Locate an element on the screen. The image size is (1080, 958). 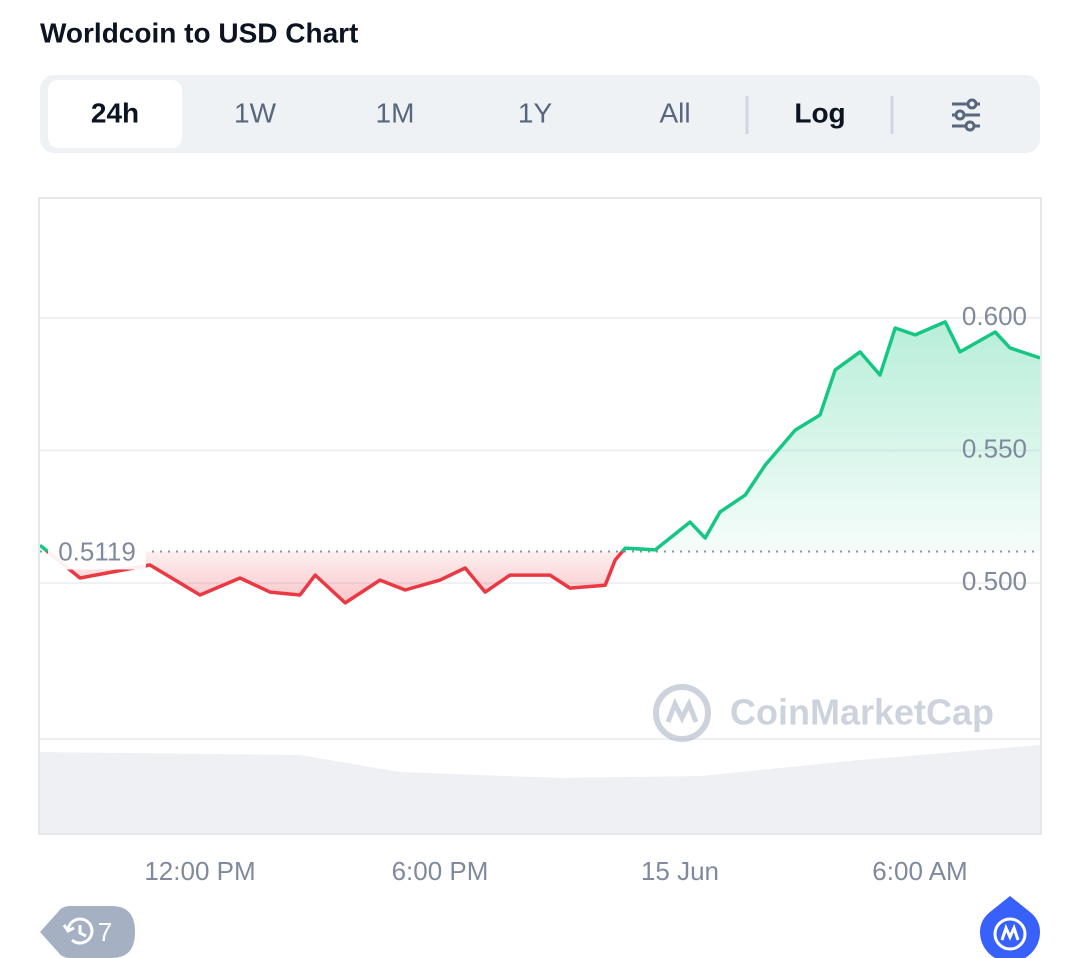
y-tick-label: 0.500 is located at coordinates (994, 581).